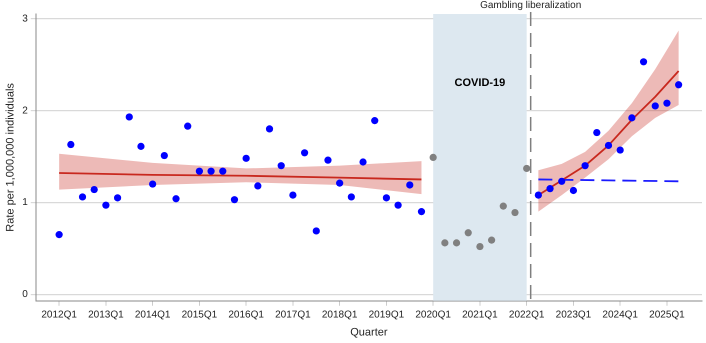 The width and height of the screenshot is (706, 343). Describe the element at coordinates (25, 202) in the screenshot. I see `y-tick-label: 1` at that location.